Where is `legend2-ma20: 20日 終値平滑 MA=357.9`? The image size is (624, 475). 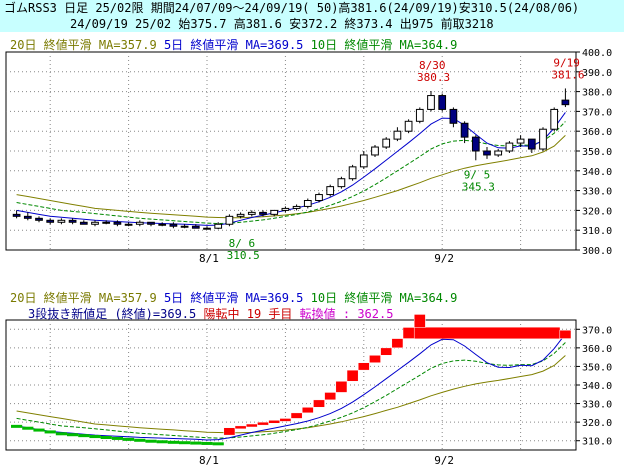
legend2-ma20: 20日 終値平滑 MA=357.9 is located at coordinates (83, 298).